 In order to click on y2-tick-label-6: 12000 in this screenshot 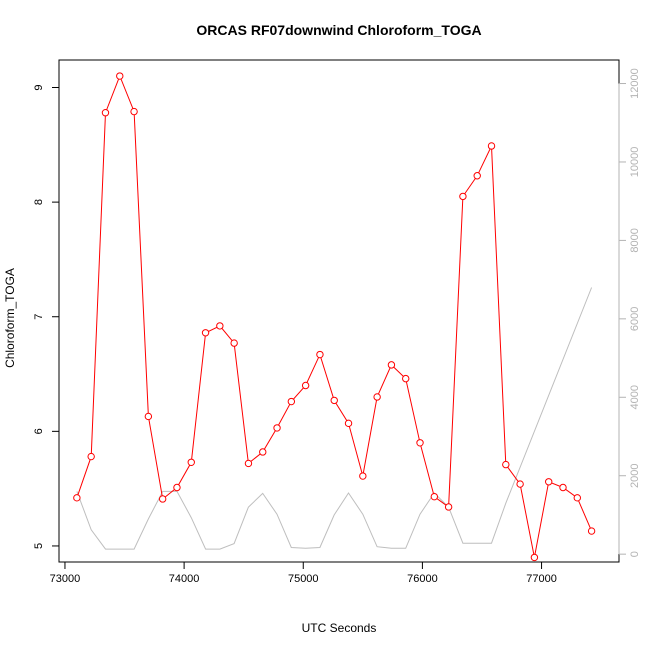, I will do `click(635, 83)`.